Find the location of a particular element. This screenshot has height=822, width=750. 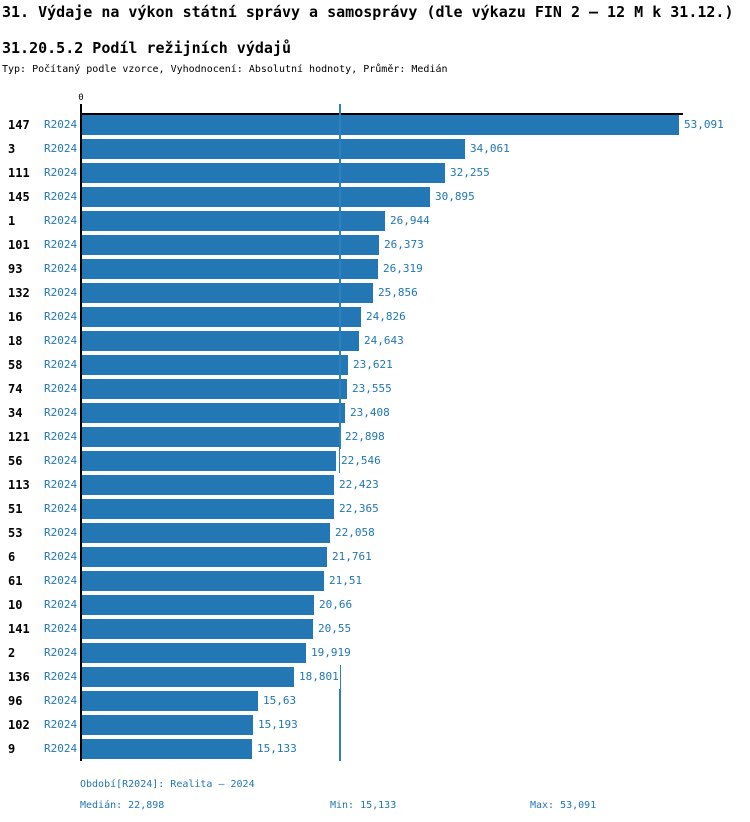

row-category-label: 9 is located at coordinates (12, 749).